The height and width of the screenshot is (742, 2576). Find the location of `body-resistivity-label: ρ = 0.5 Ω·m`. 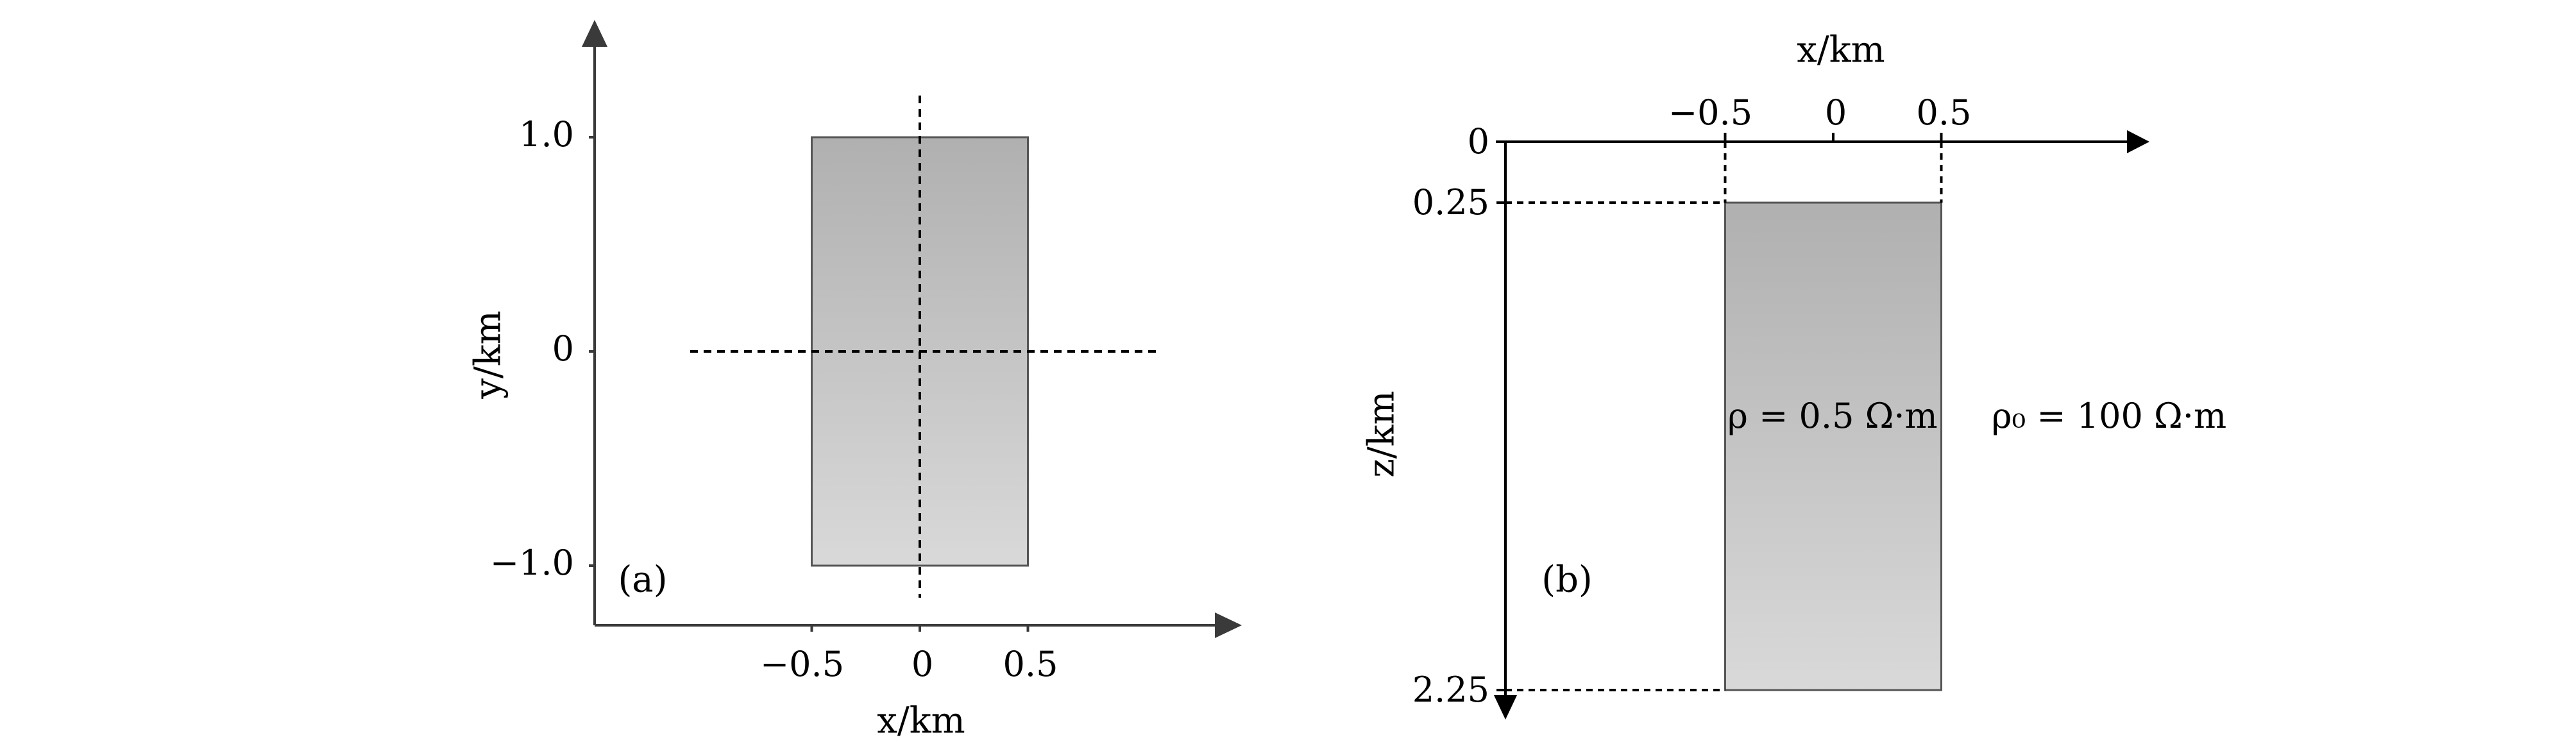

body-resistivity-label: ρ = 0.5 Ω·m is located at coordinates (1832, 416).